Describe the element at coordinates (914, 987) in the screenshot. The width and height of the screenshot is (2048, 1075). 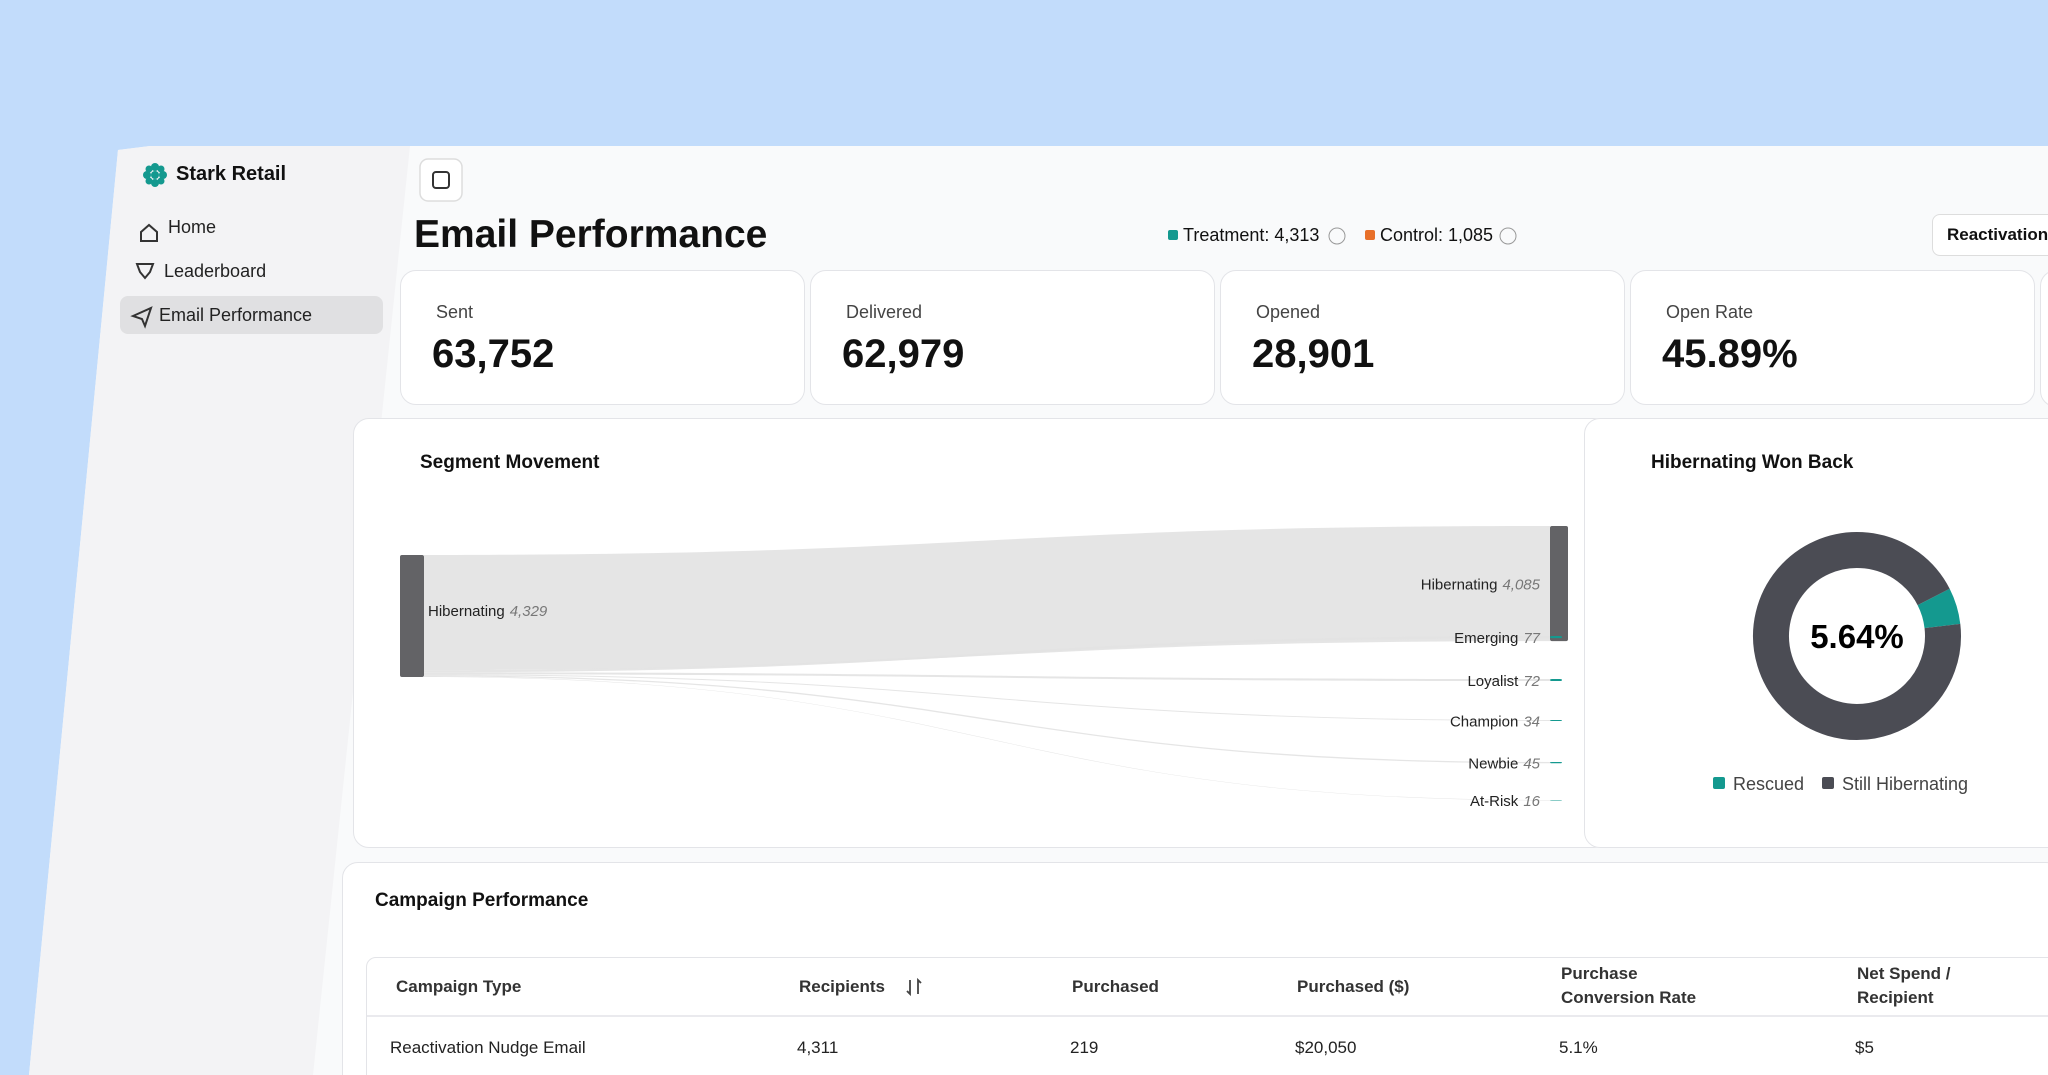
I see `sort-icon` at that location.